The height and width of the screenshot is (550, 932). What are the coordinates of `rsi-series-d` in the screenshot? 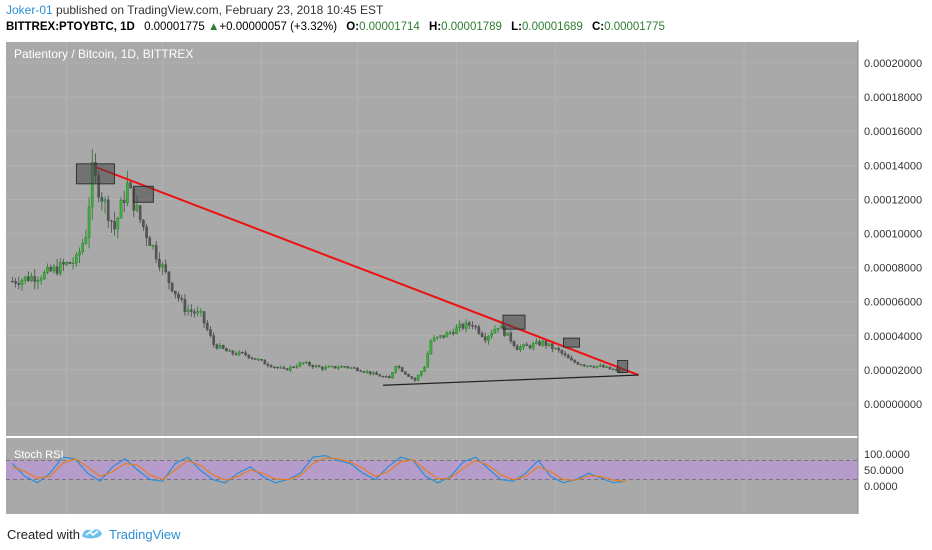 It's located at (319, 470).